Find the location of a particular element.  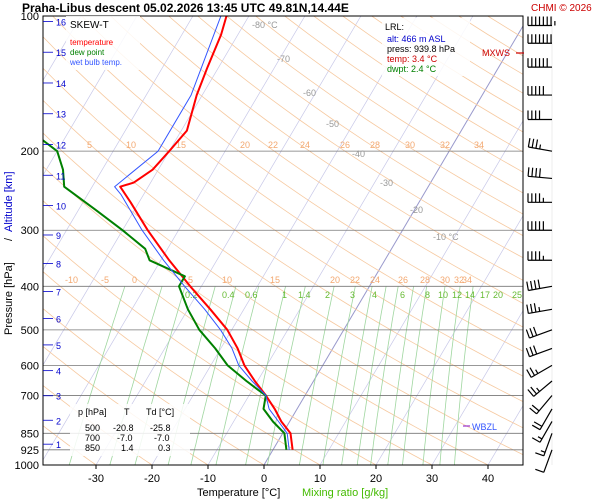

mixing-ratio-label-upper: 24 is located at coordinates (305, 145).